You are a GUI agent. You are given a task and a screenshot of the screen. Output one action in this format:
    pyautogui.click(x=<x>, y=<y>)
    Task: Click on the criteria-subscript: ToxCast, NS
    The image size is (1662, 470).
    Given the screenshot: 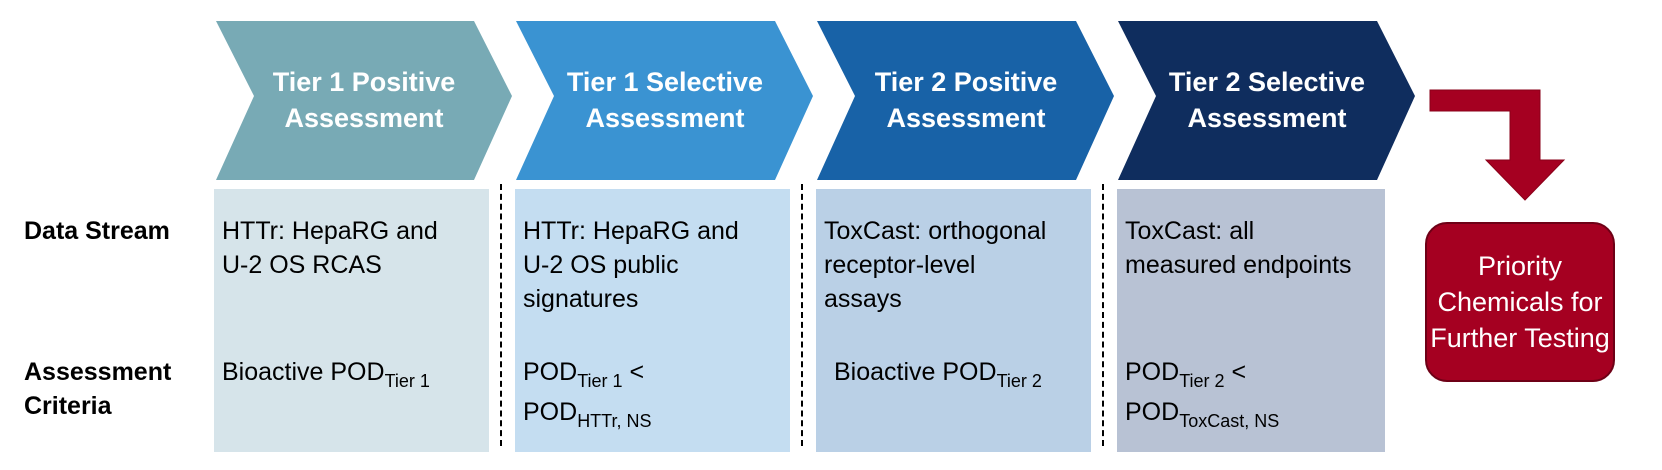 What is the action you would take?
    pyautogui.click(x=1229, y=421)
    